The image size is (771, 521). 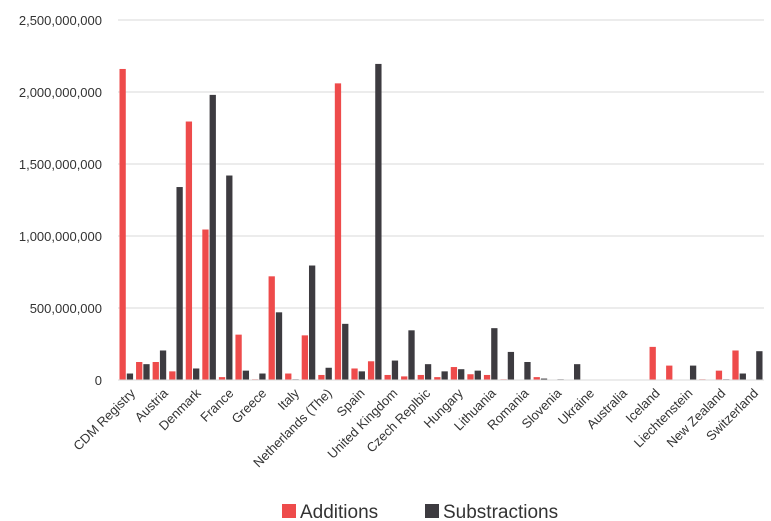 I want to click on y-tick-label: 2,000,000,000, so click(x=60, y=92).